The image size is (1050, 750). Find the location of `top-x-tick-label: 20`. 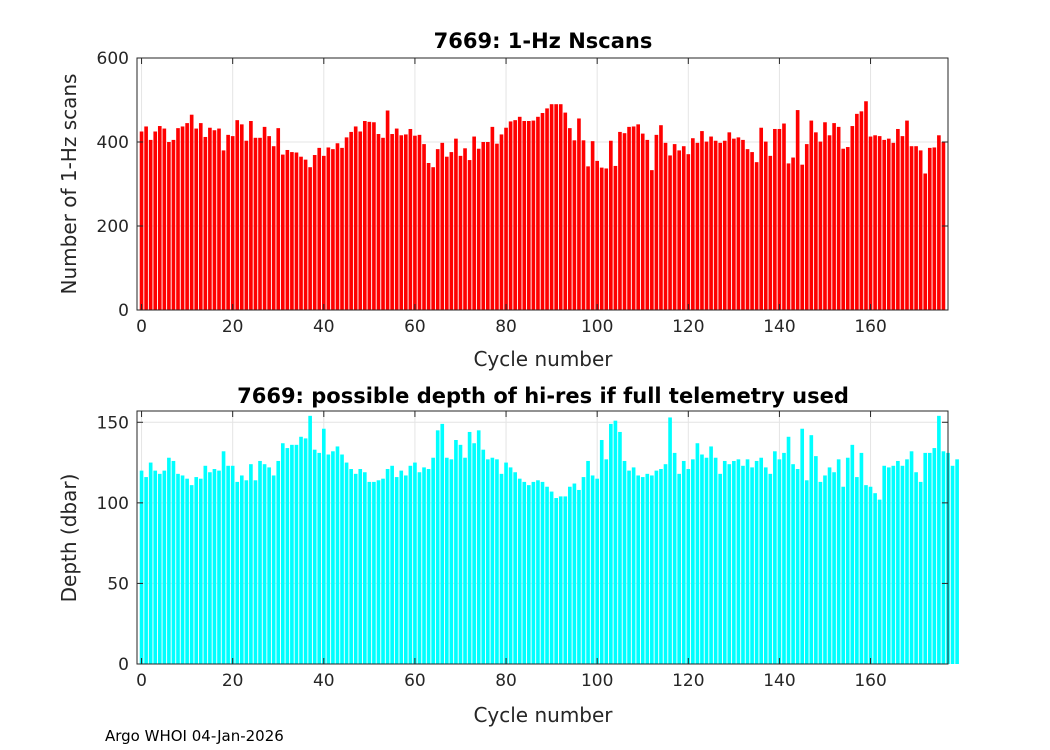

top-x-tick-label: 20 is located at coordinates (233, 327).